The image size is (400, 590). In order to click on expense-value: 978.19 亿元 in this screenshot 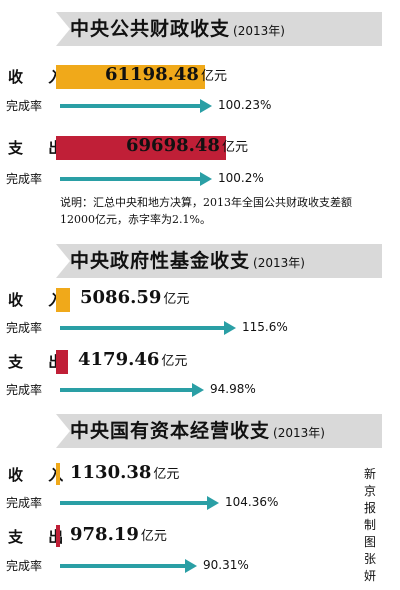, I will do `click(118, 534)`.